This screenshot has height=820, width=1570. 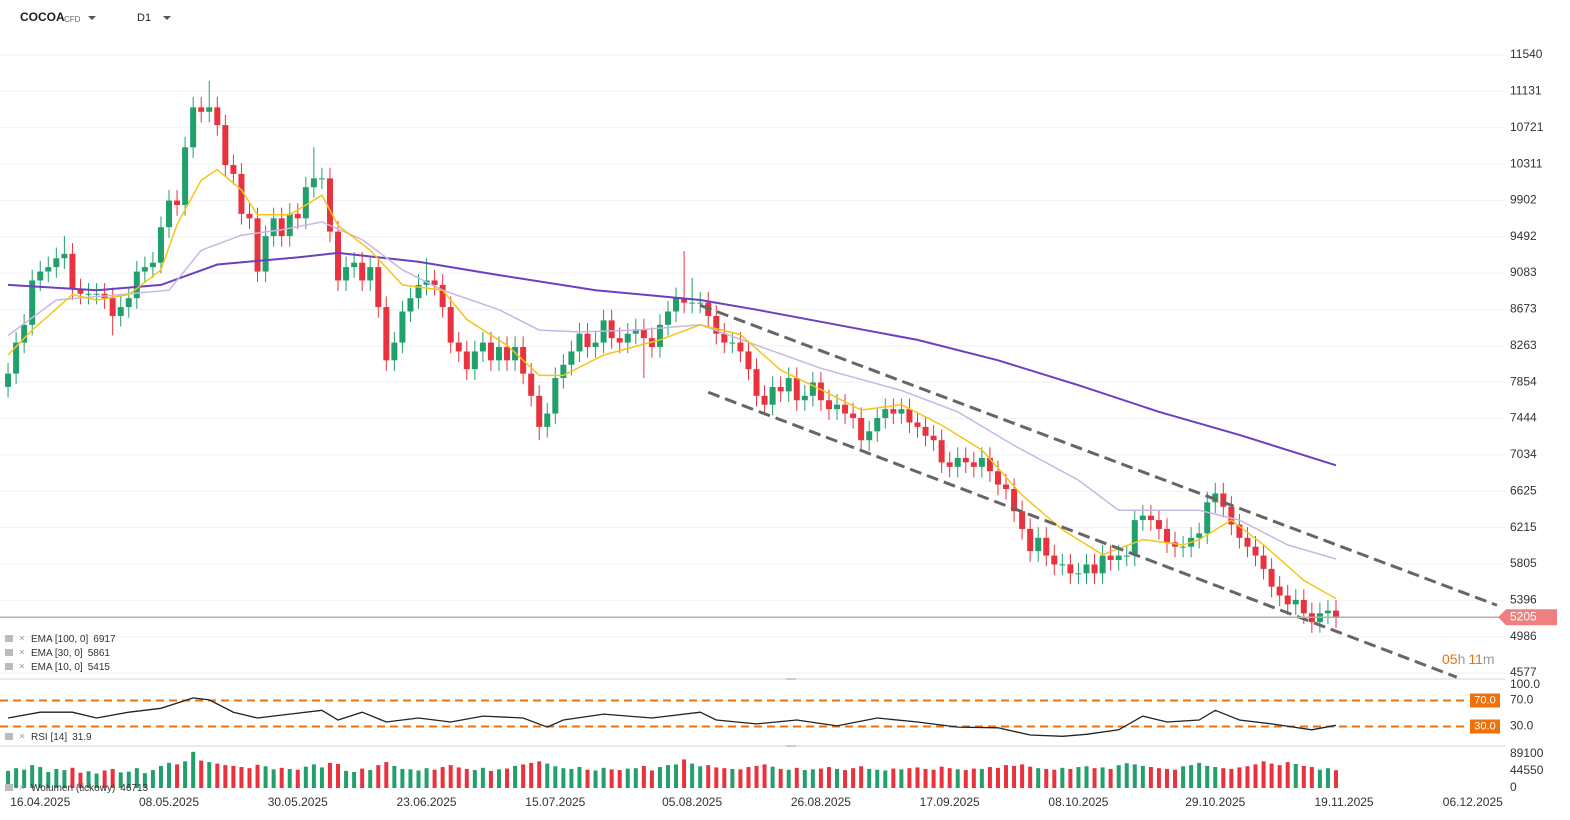 I want to click on legend-text: 46713, so click(x=134, y=788).